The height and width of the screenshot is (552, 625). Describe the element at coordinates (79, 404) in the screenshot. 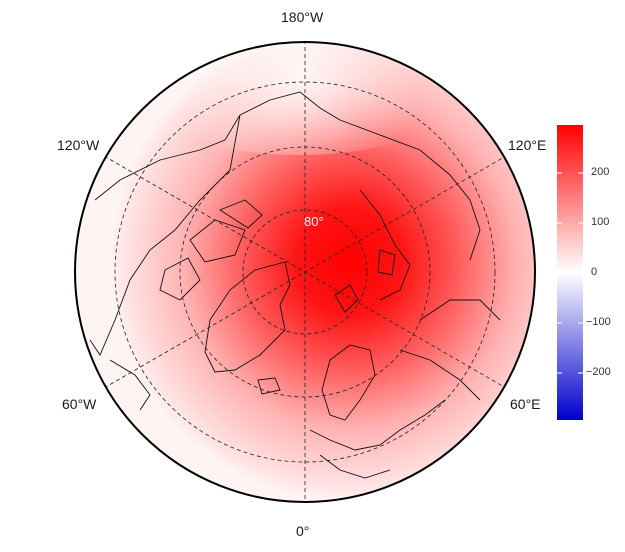

I see `lon-label-60w: 60°W` at that location.